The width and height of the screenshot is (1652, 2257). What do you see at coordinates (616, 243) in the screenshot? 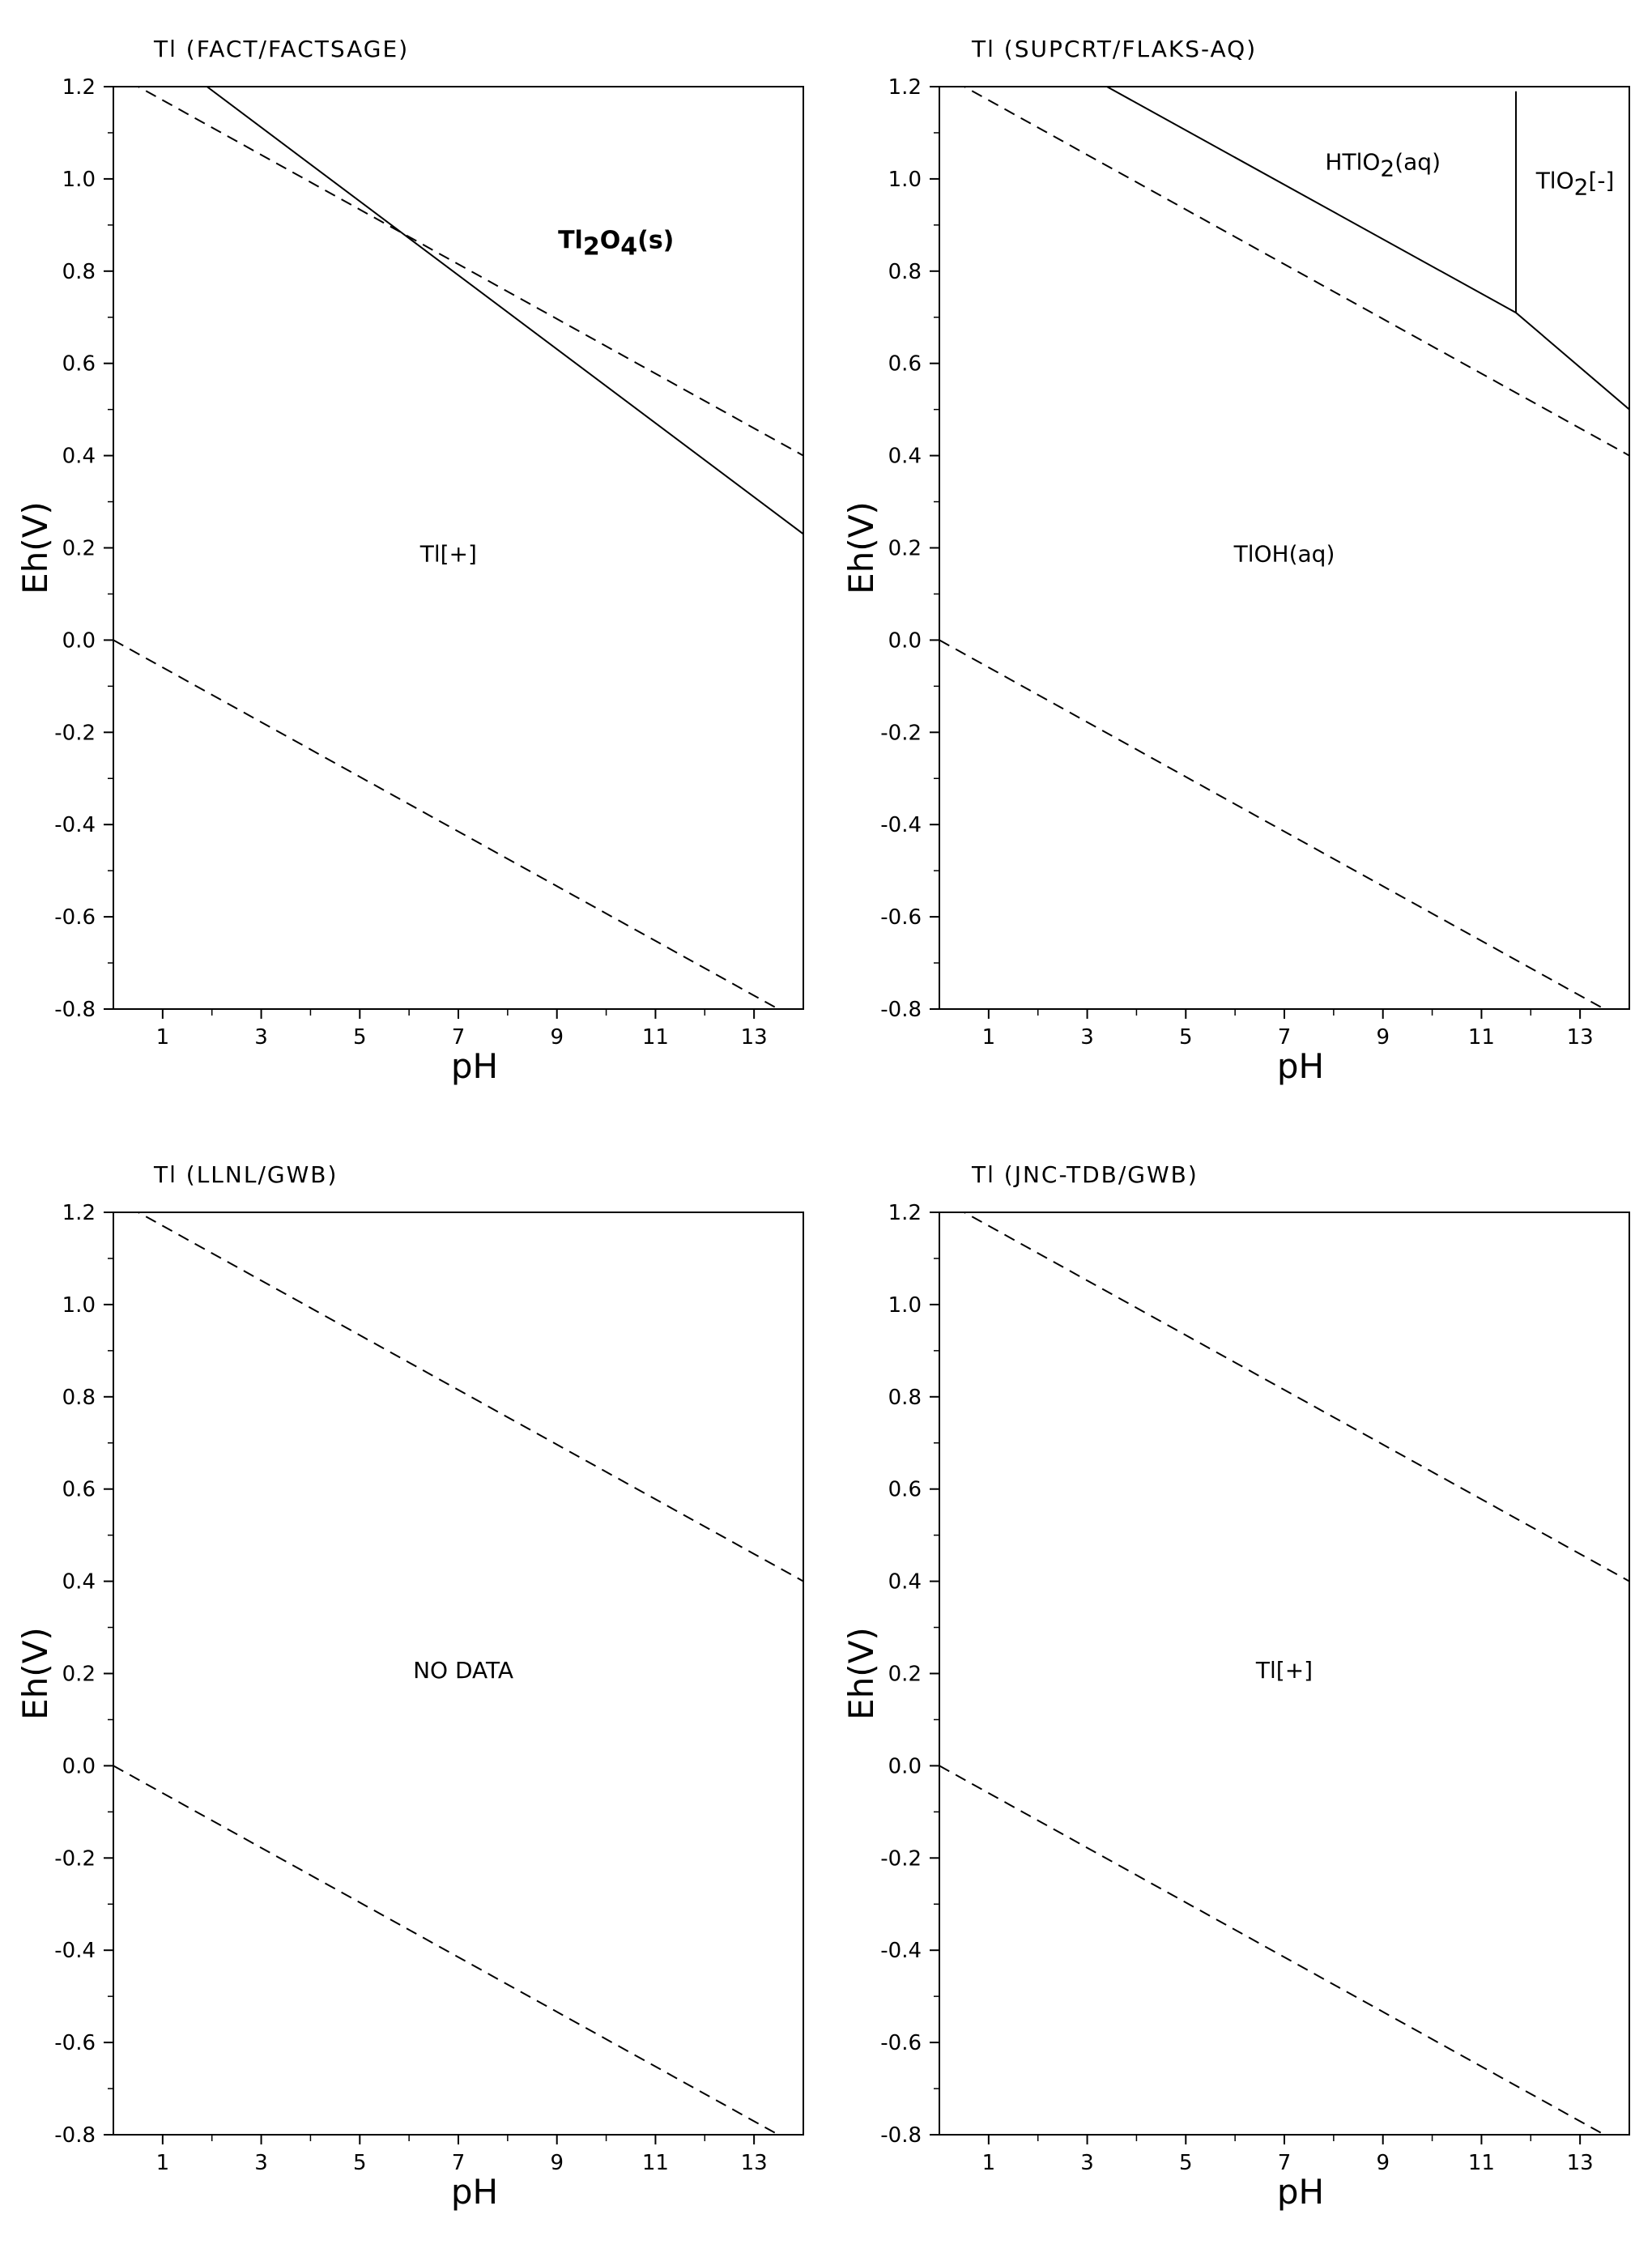
I see `region-label: Tl2O4(s)` at bounding box center [616, 243].